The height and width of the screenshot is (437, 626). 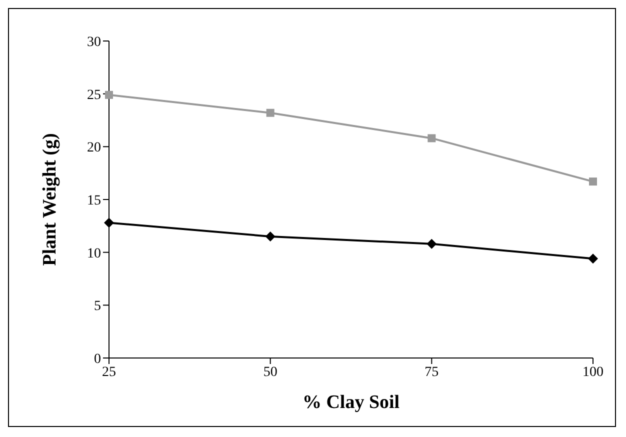 I want to click on x-tick-label: 100, so click(x=593, y=372).